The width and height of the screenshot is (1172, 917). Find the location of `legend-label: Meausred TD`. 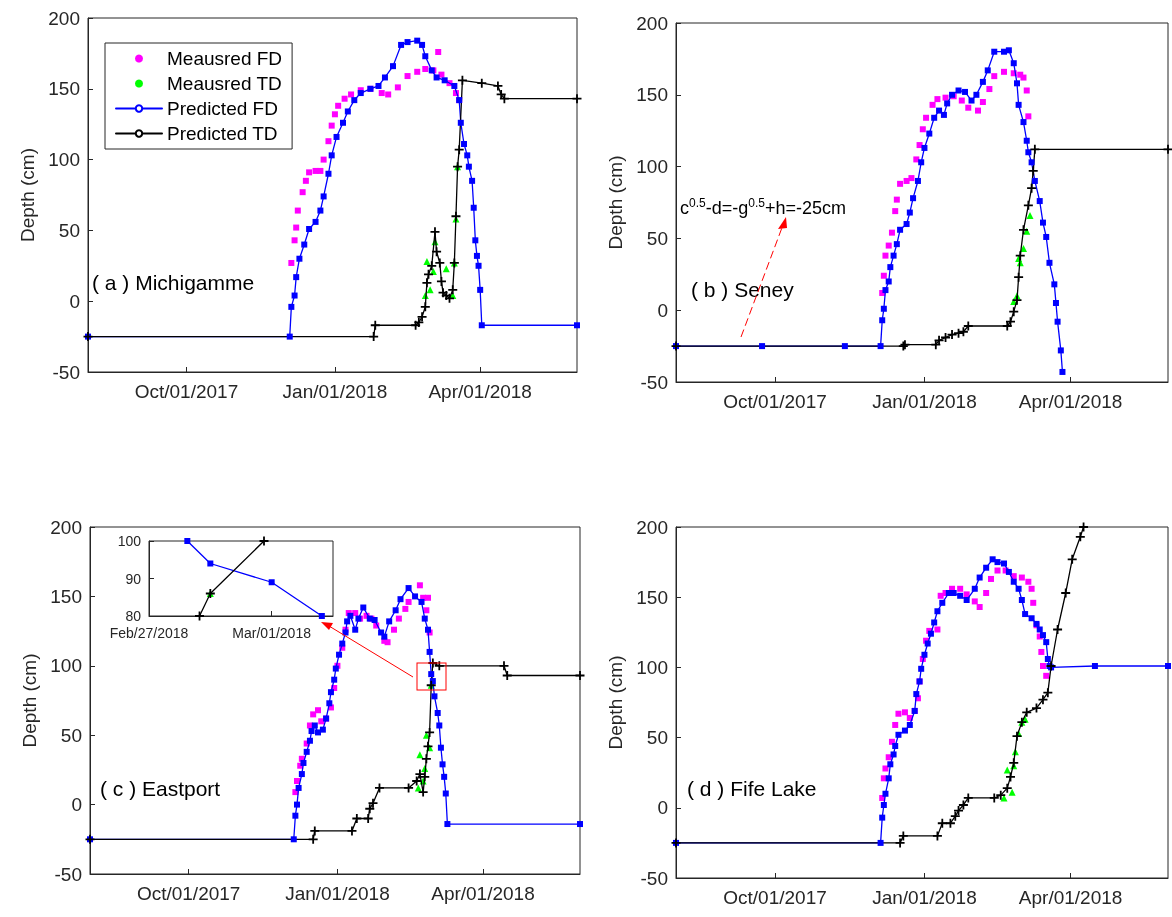

legend-label: Meausred TD is located at coordinates (224, 83).